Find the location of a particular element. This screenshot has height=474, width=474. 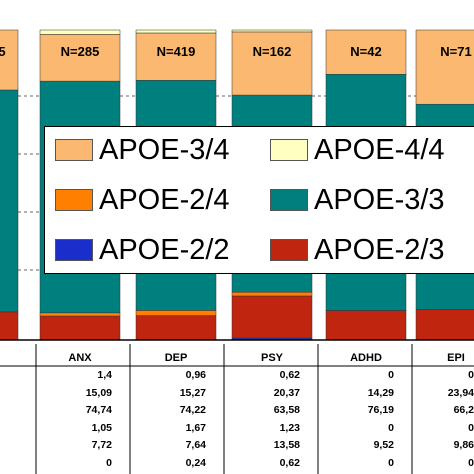

legend-label-apoe-2-4: APOE-2/4 is located at coordinates (164, 199).